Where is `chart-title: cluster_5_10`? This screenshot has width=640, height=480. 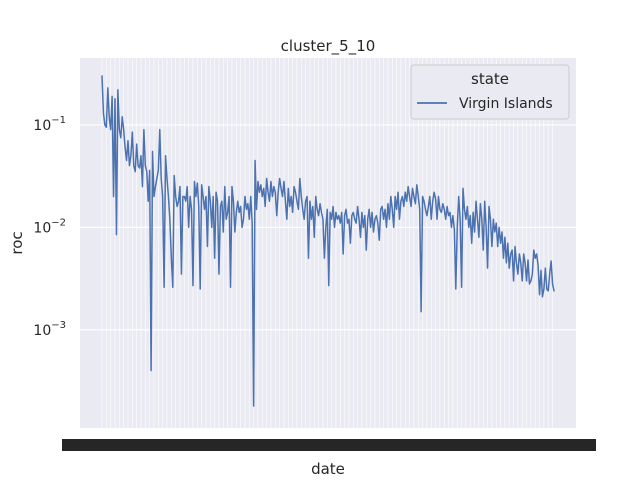 chart-title: cluster_5_10 is located at coordinates (328, 46).